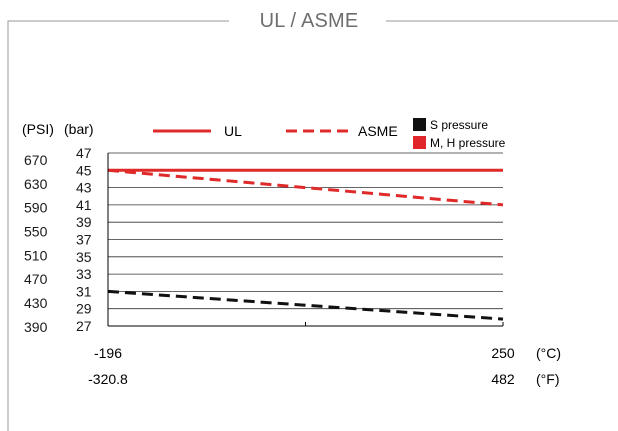 The width and height of the screenshot is (618, 431). What do you see at coordinates (84, 257) in the screenshot?
I see `y-tick-label-bar: 35` at bounding box center [84, 257].